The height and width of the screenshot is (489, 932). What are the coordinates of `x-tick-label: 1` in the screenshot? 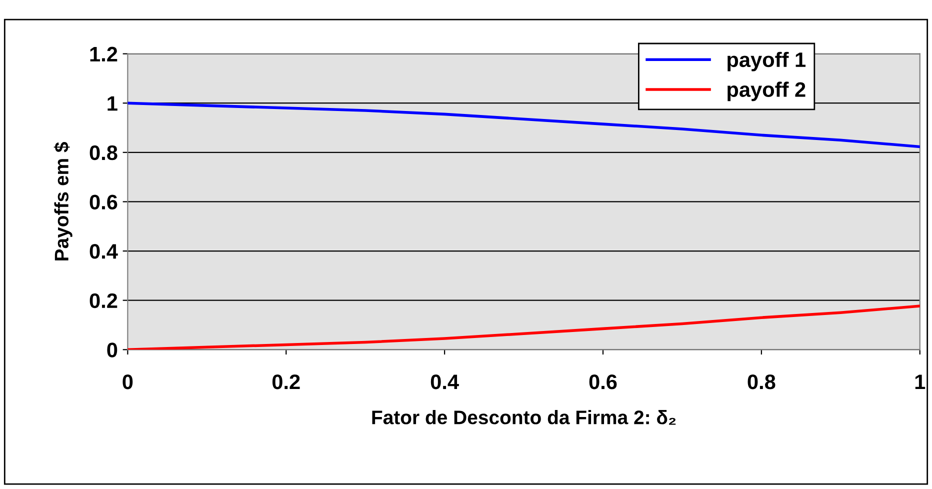 It's located at (920, 382).